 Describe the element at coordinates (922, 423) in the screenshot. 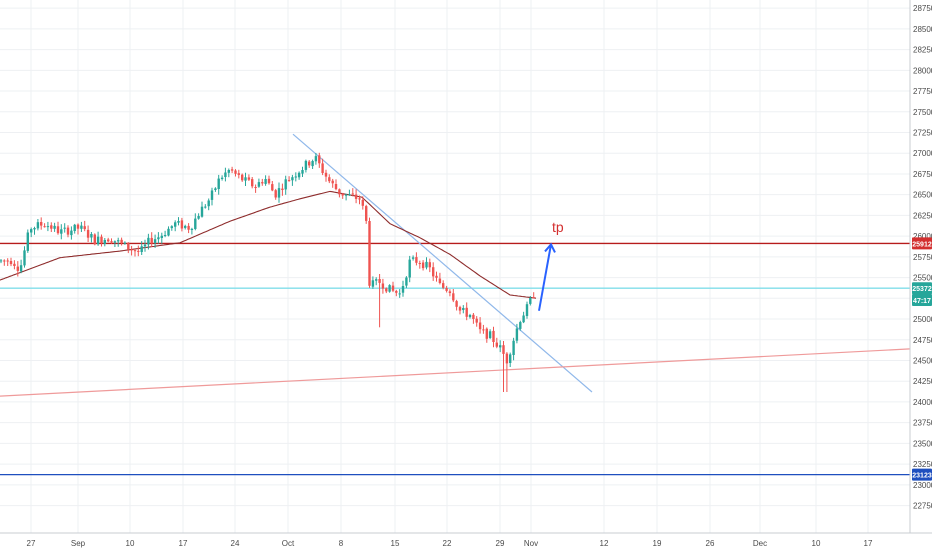

I see `y-tick-label: 23750` at that location.